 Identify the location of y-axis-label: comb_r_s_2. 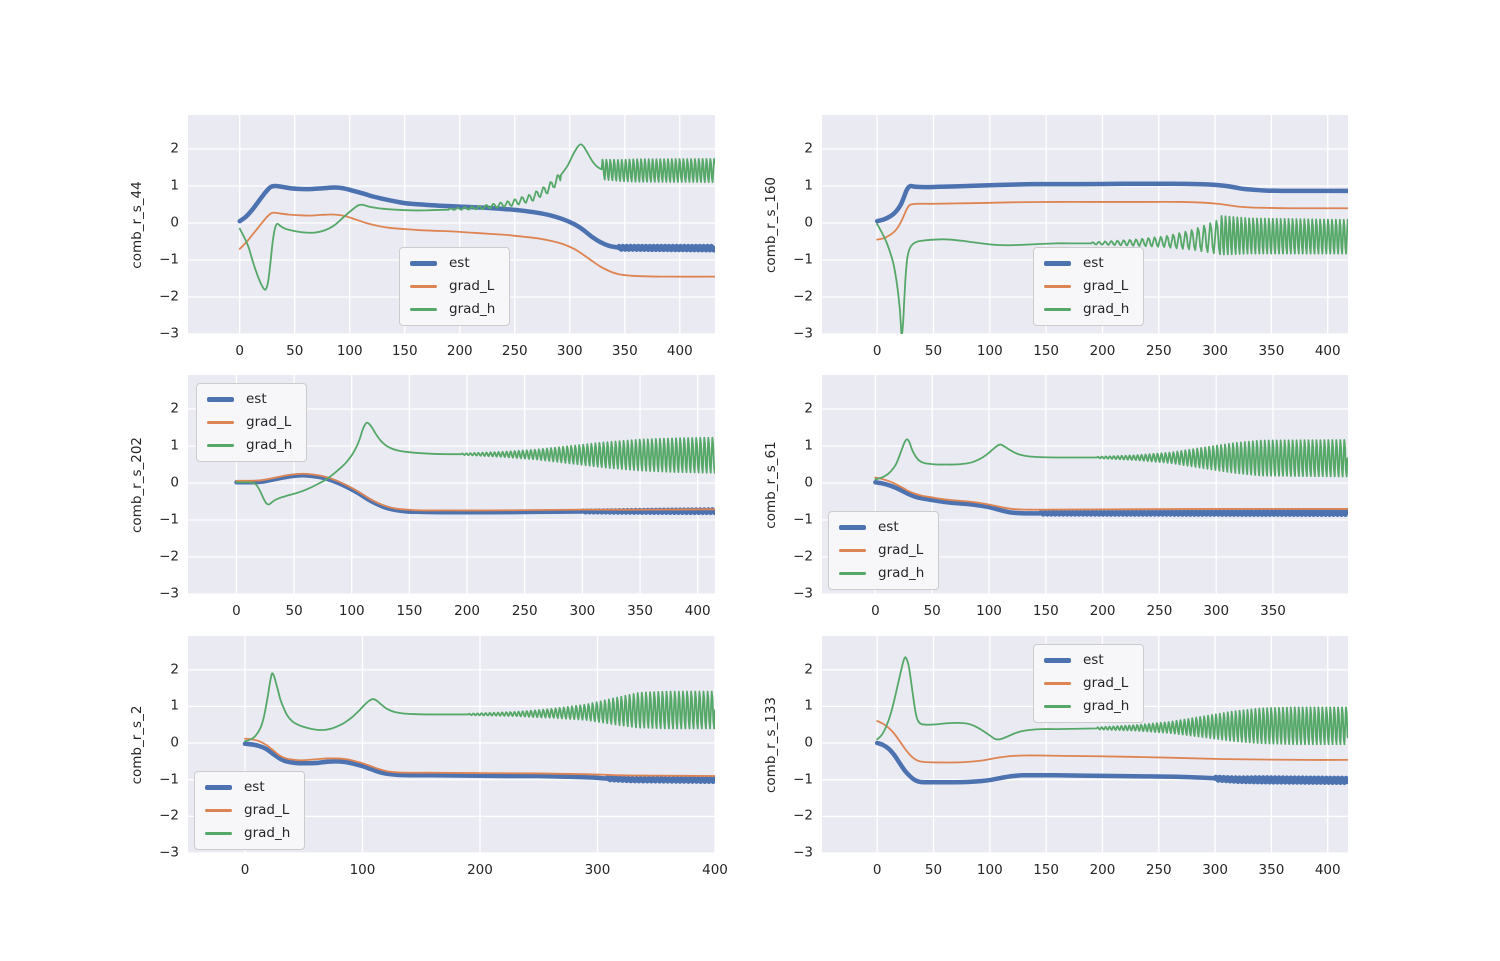
(137, 744).